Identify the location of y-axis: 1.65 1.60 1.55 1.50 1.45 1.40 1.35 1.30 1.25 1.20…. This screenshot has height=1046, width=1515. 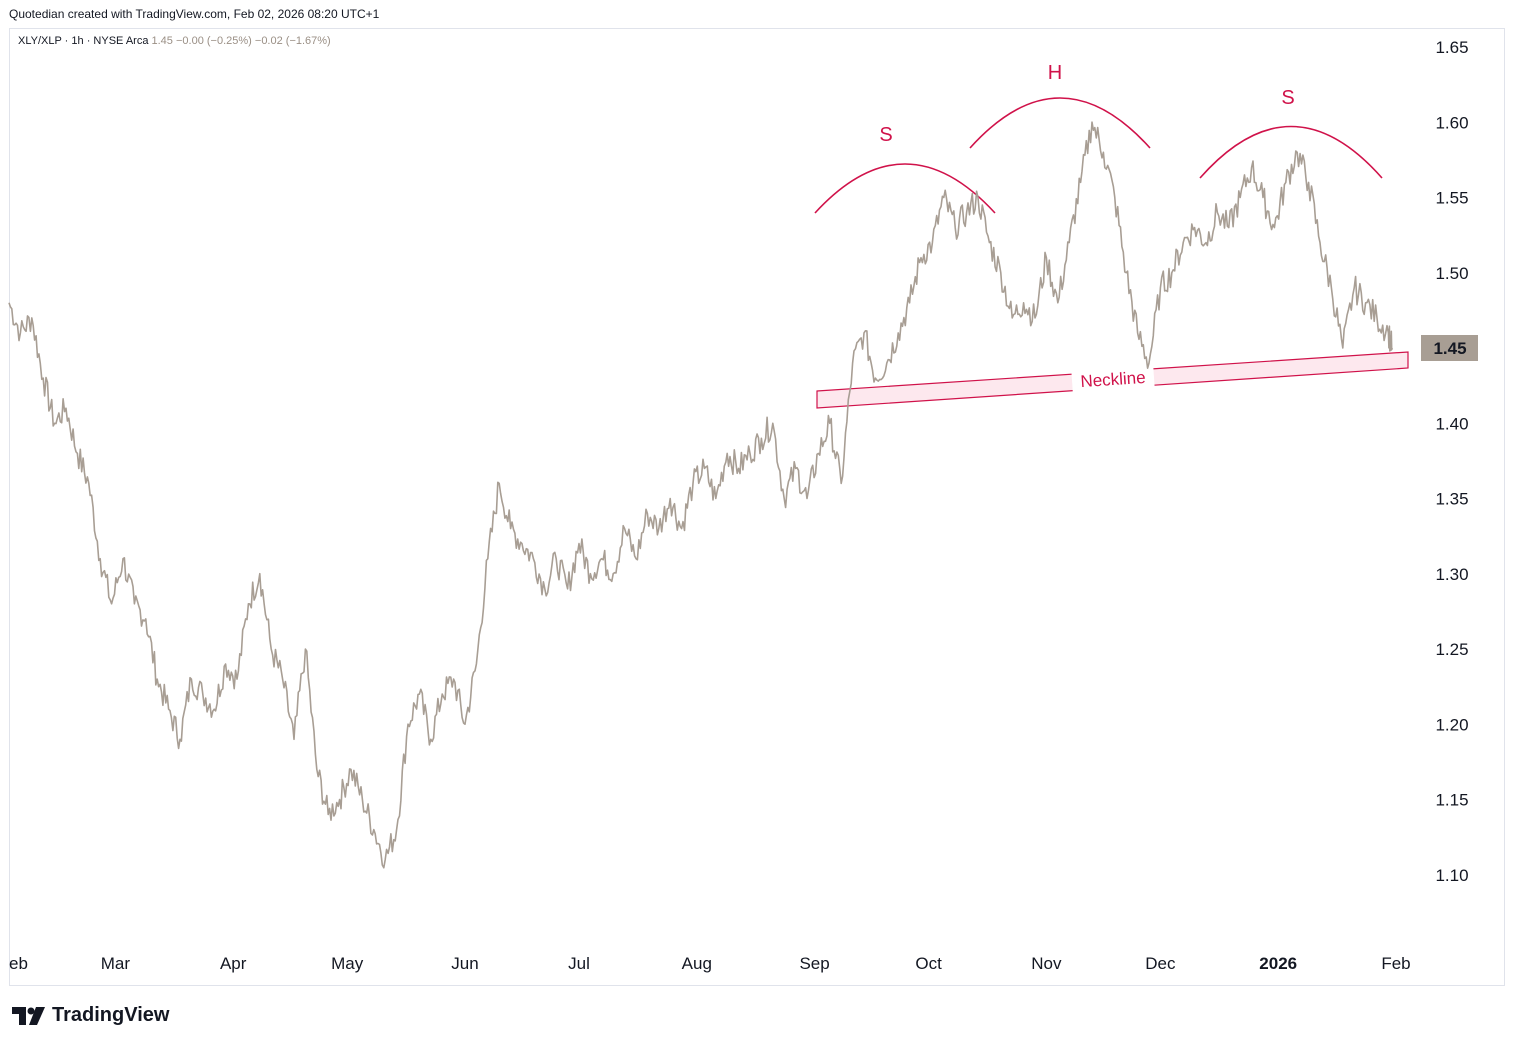
(1451, 461).